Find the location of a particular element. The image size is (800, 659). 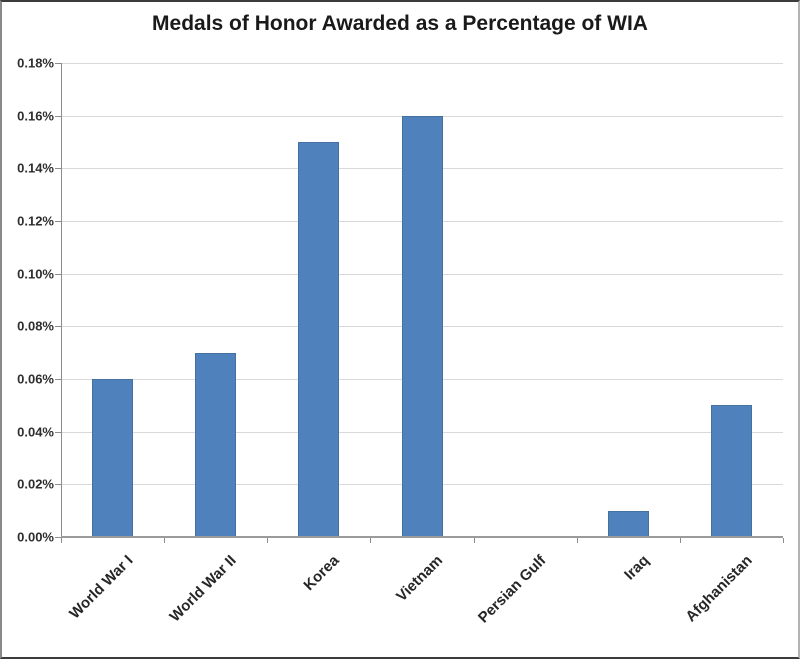

y-axis-tick-label: 0.16% is located at coordinates (35, 116).